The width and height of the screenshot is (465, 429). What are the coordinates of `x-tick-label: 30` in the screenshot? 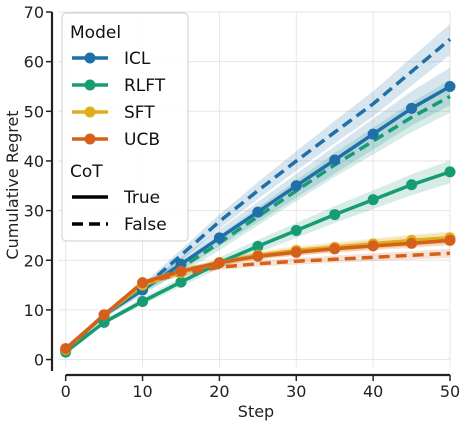 It's located at (296, 391).